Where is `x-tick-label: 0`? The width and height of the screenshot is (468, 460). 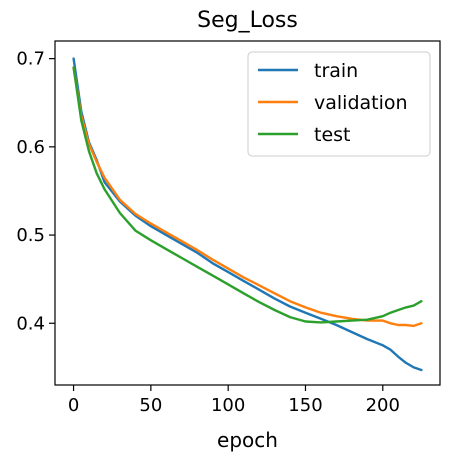
x-tick-label: 0 is located at coordinates (73, 405).